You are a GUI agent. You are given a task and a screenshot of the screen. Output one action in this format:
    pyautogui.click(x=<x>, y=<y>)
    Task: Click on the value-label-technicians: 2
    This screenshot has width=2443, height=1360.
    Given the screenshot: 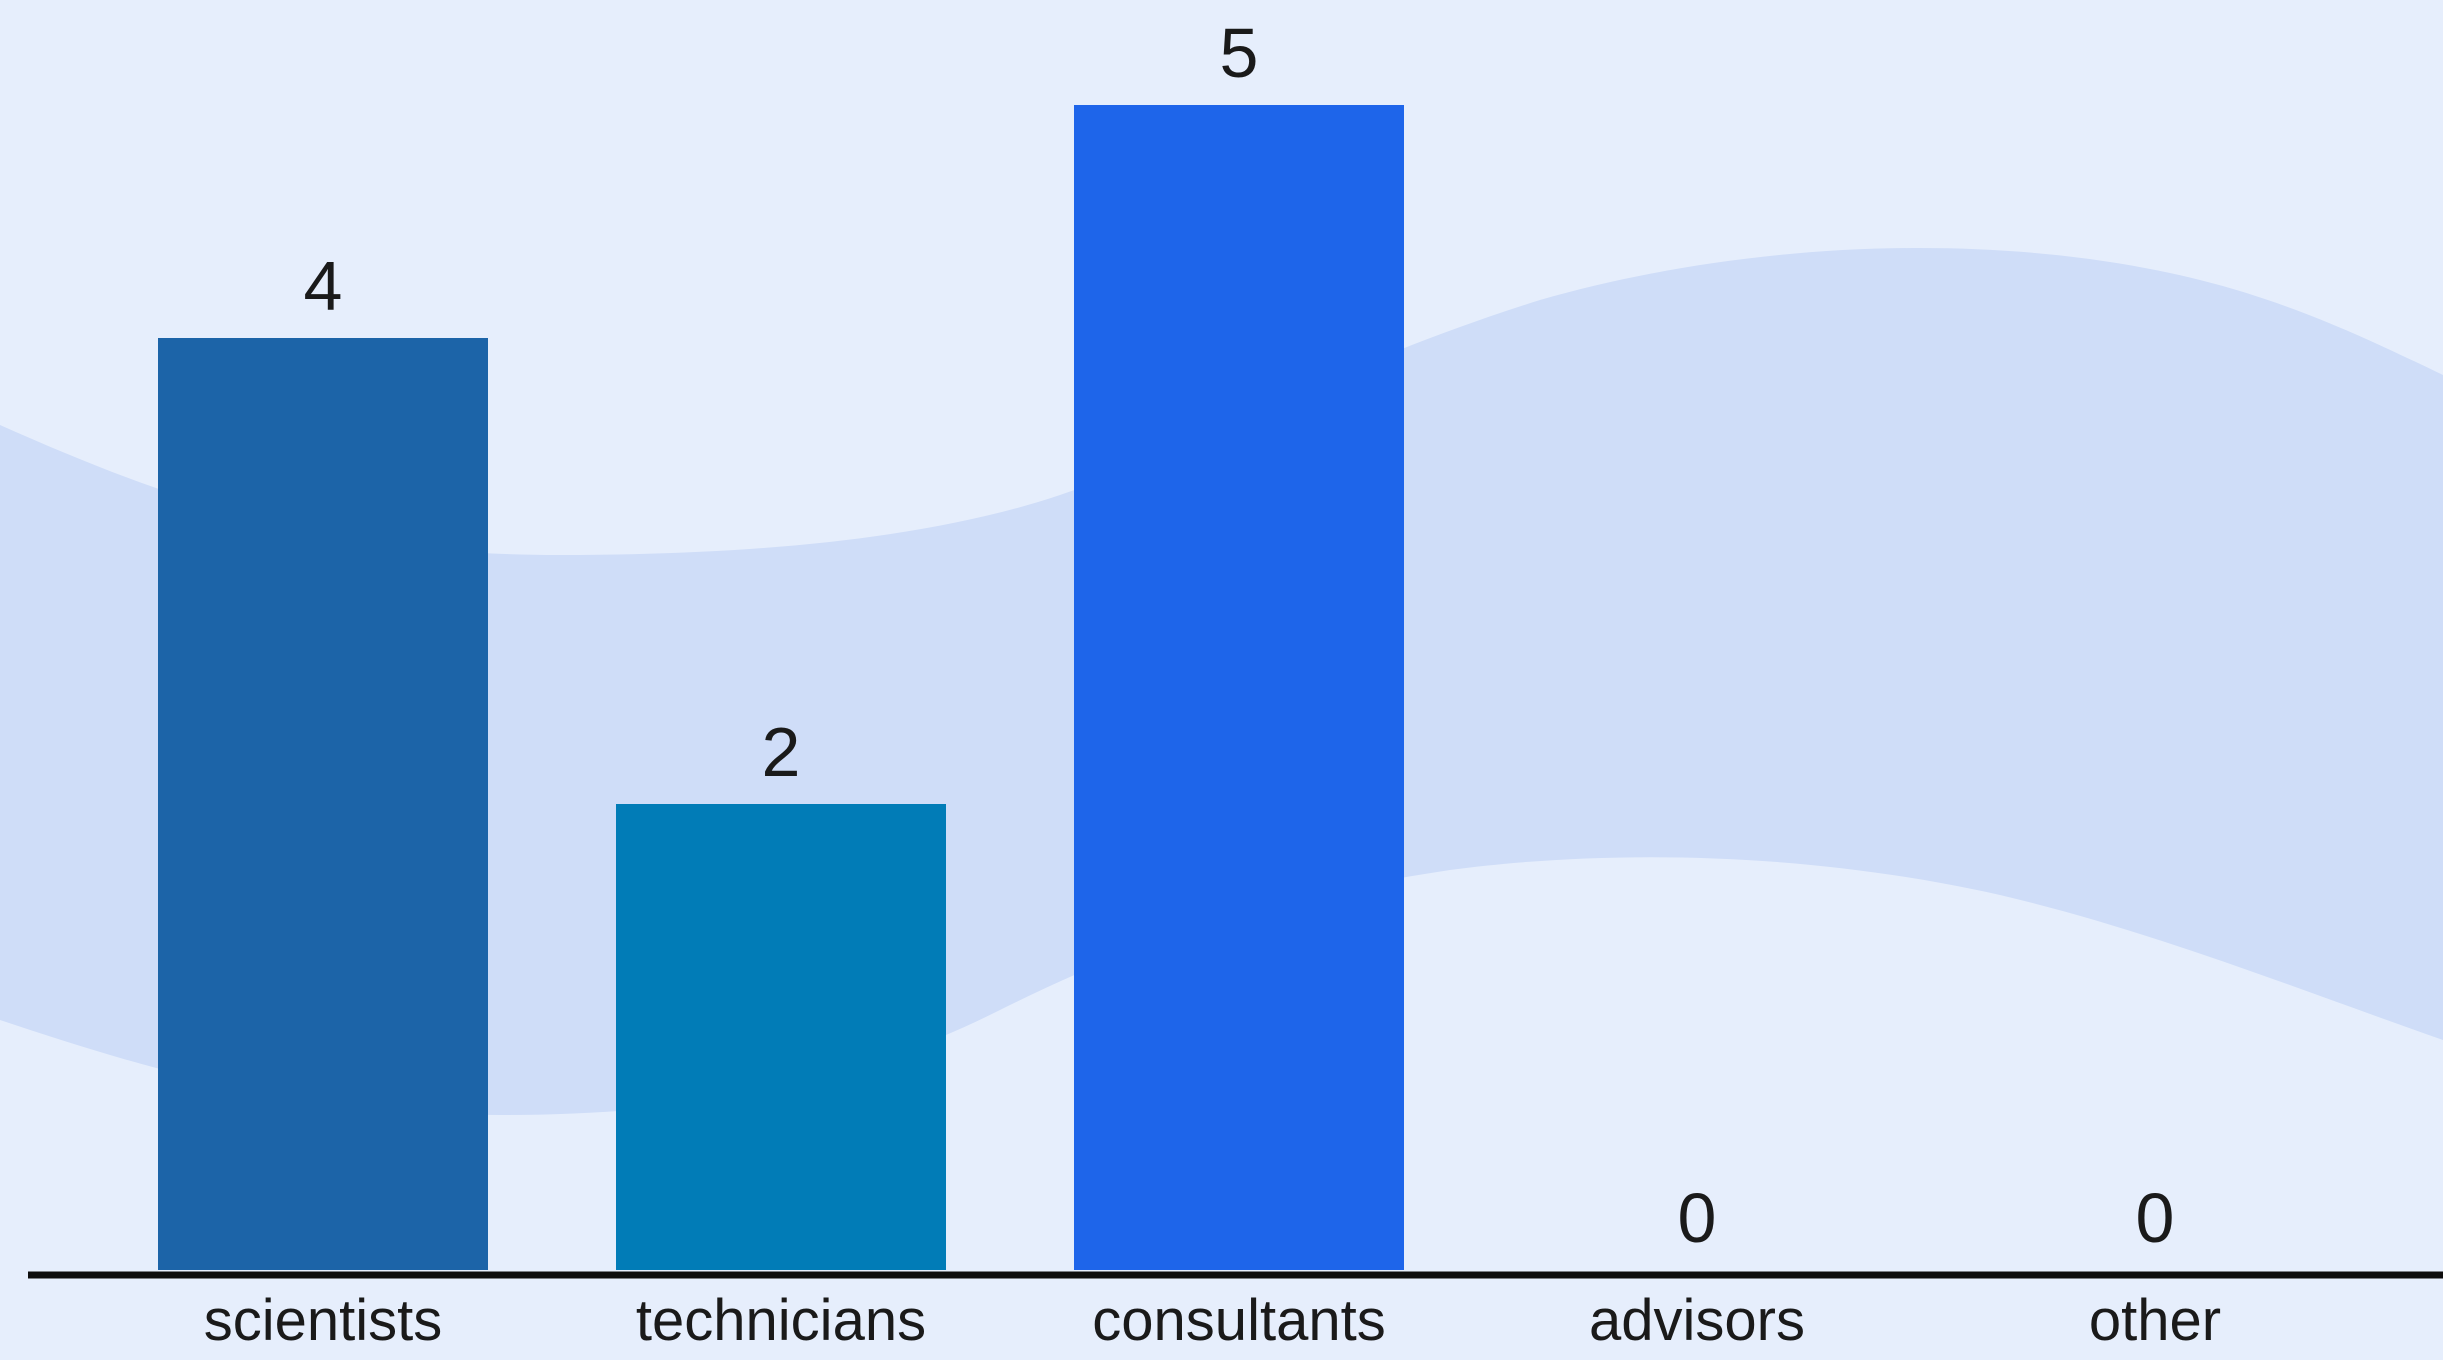 What is the action you would take?
    pyautogui.click(x=781, y=752)
    